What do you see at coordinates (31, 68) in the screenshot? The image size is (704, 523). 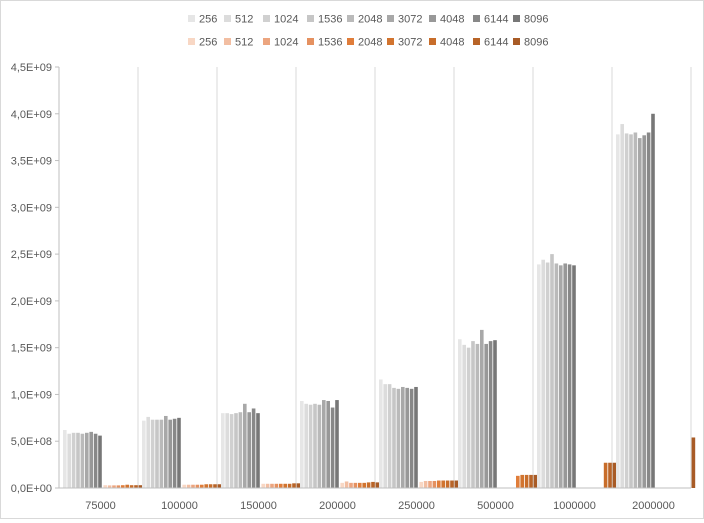 I see `y-tick-label: 4,5E+09` at bounding box center [31, 68].